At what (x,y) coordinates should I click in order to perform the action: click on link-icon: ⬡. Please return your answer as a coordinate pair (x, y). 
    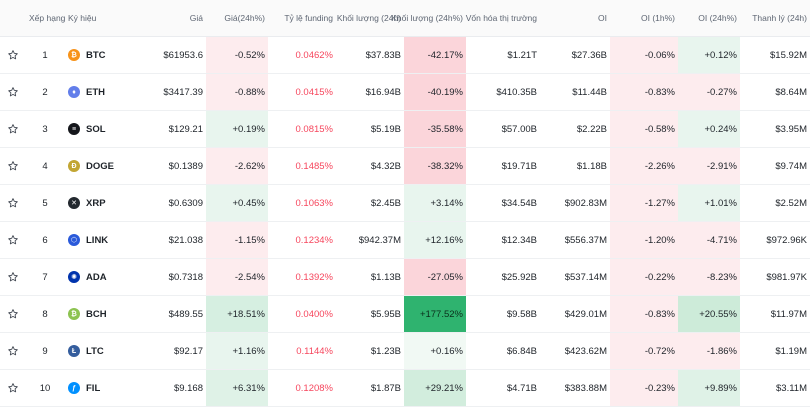
    Looking at the image, I should click on (74, 240).